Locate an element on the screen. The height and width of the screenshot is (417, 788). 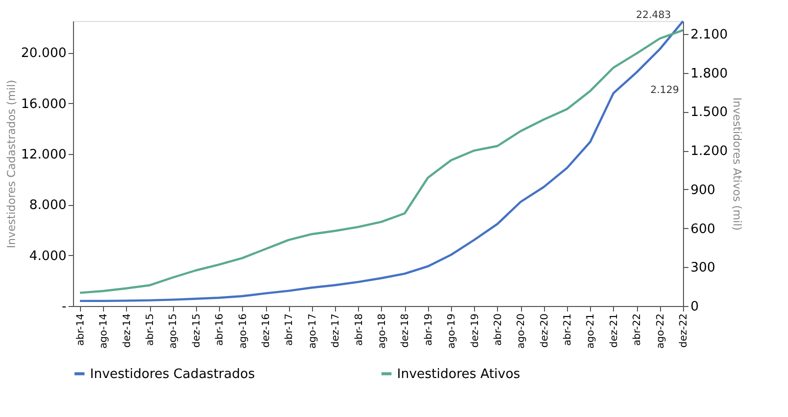
annotation: 2.129 is located at coordinates (664, 90).